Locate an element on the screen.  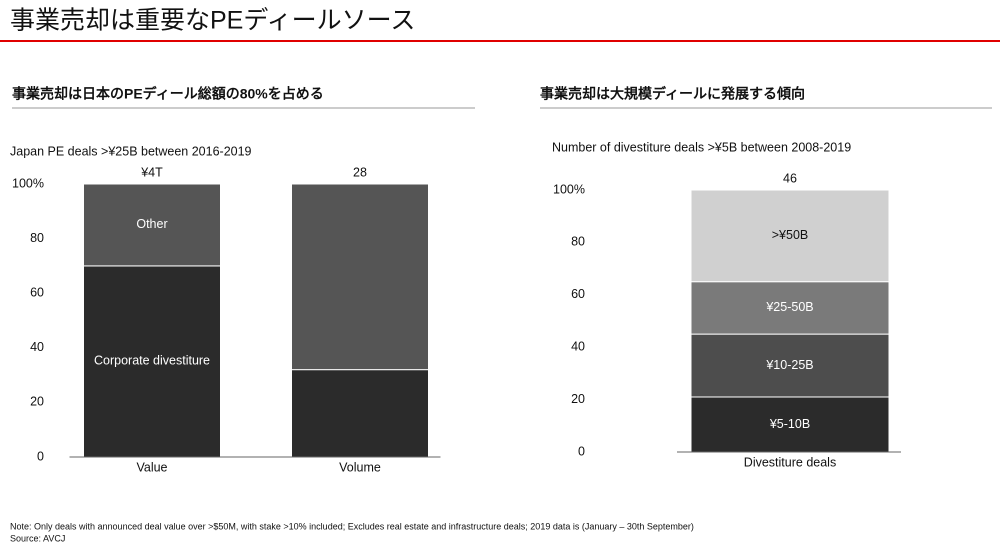
x-tick-label: Divestiture deals is located at coordinates (790, 462).